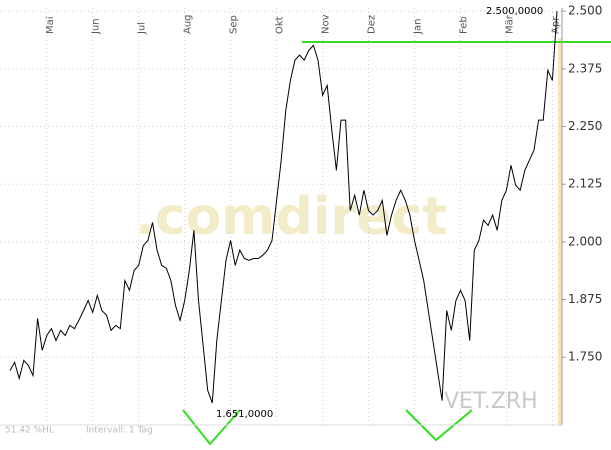 Image resolution: width=611 pixels, height=450 pixels. I want to click on footer-interval: Intervall: 1 Tag, so click(119, 431).